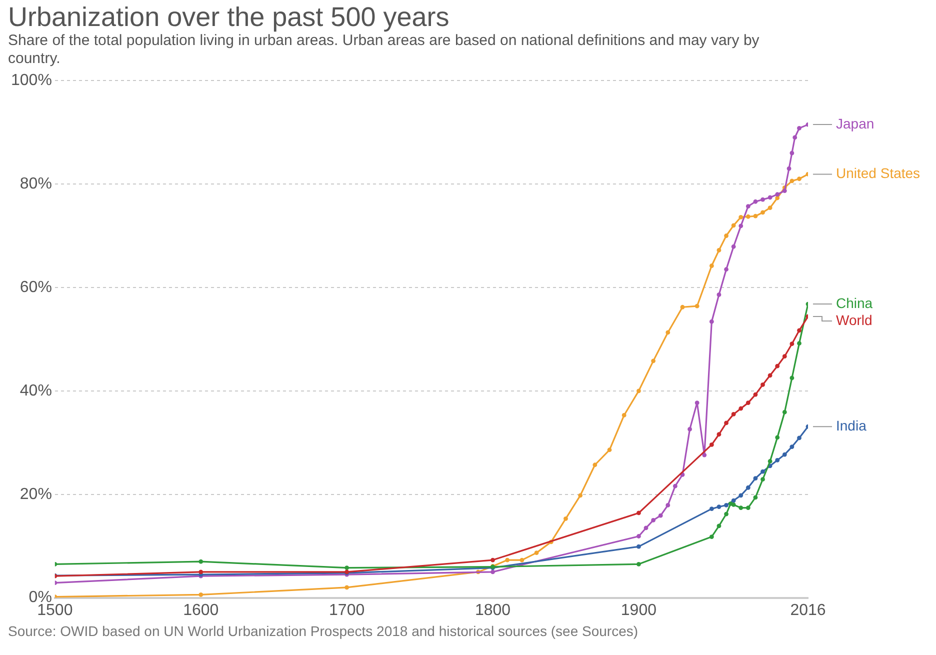 The image size is (936, 655). Describe the element at coordinates (854, 302) in the screenshot. I see `series-label: China` at that location.